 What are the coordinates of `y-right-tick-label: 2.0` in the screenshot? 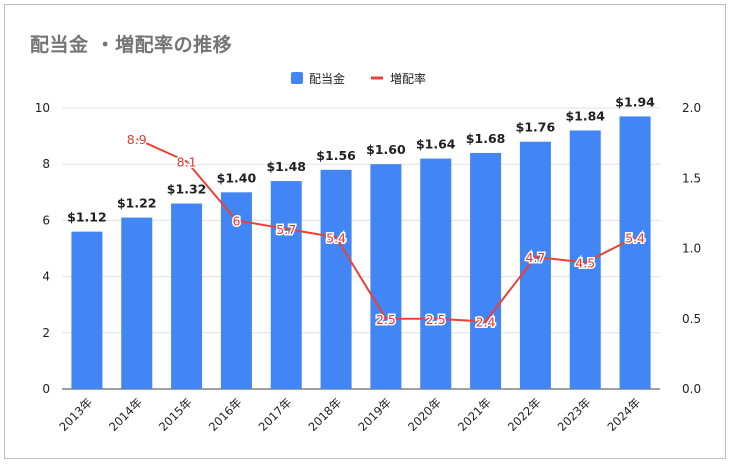 It's located at (691, 108).